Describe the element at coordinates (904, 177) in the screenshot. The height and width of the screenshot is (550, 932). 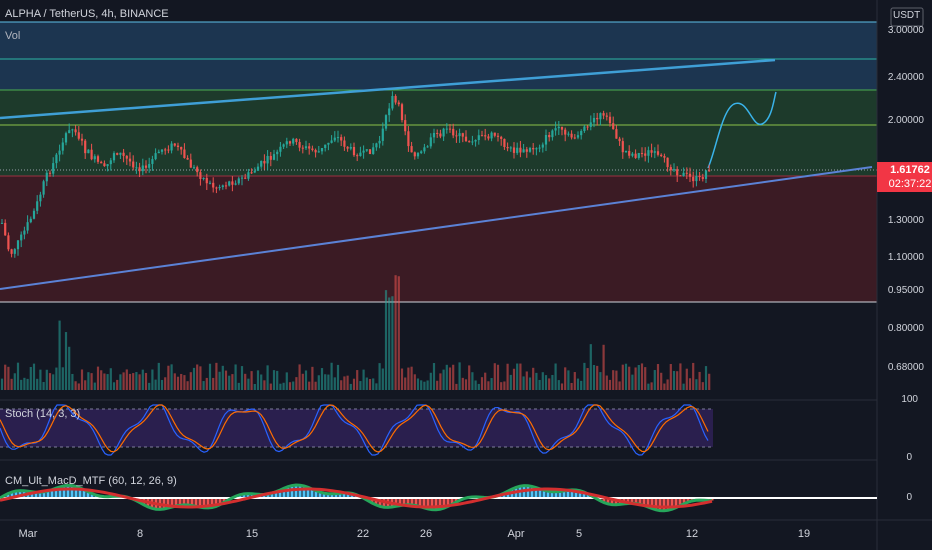
I see `current-price-badge` at that location.